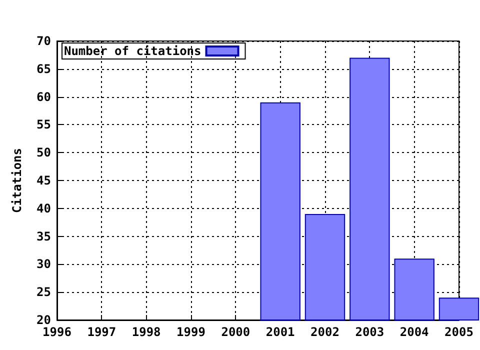 This screenshot has height=350, width=480. I want to click on y-axis-title: Citations, so click(17, 181).